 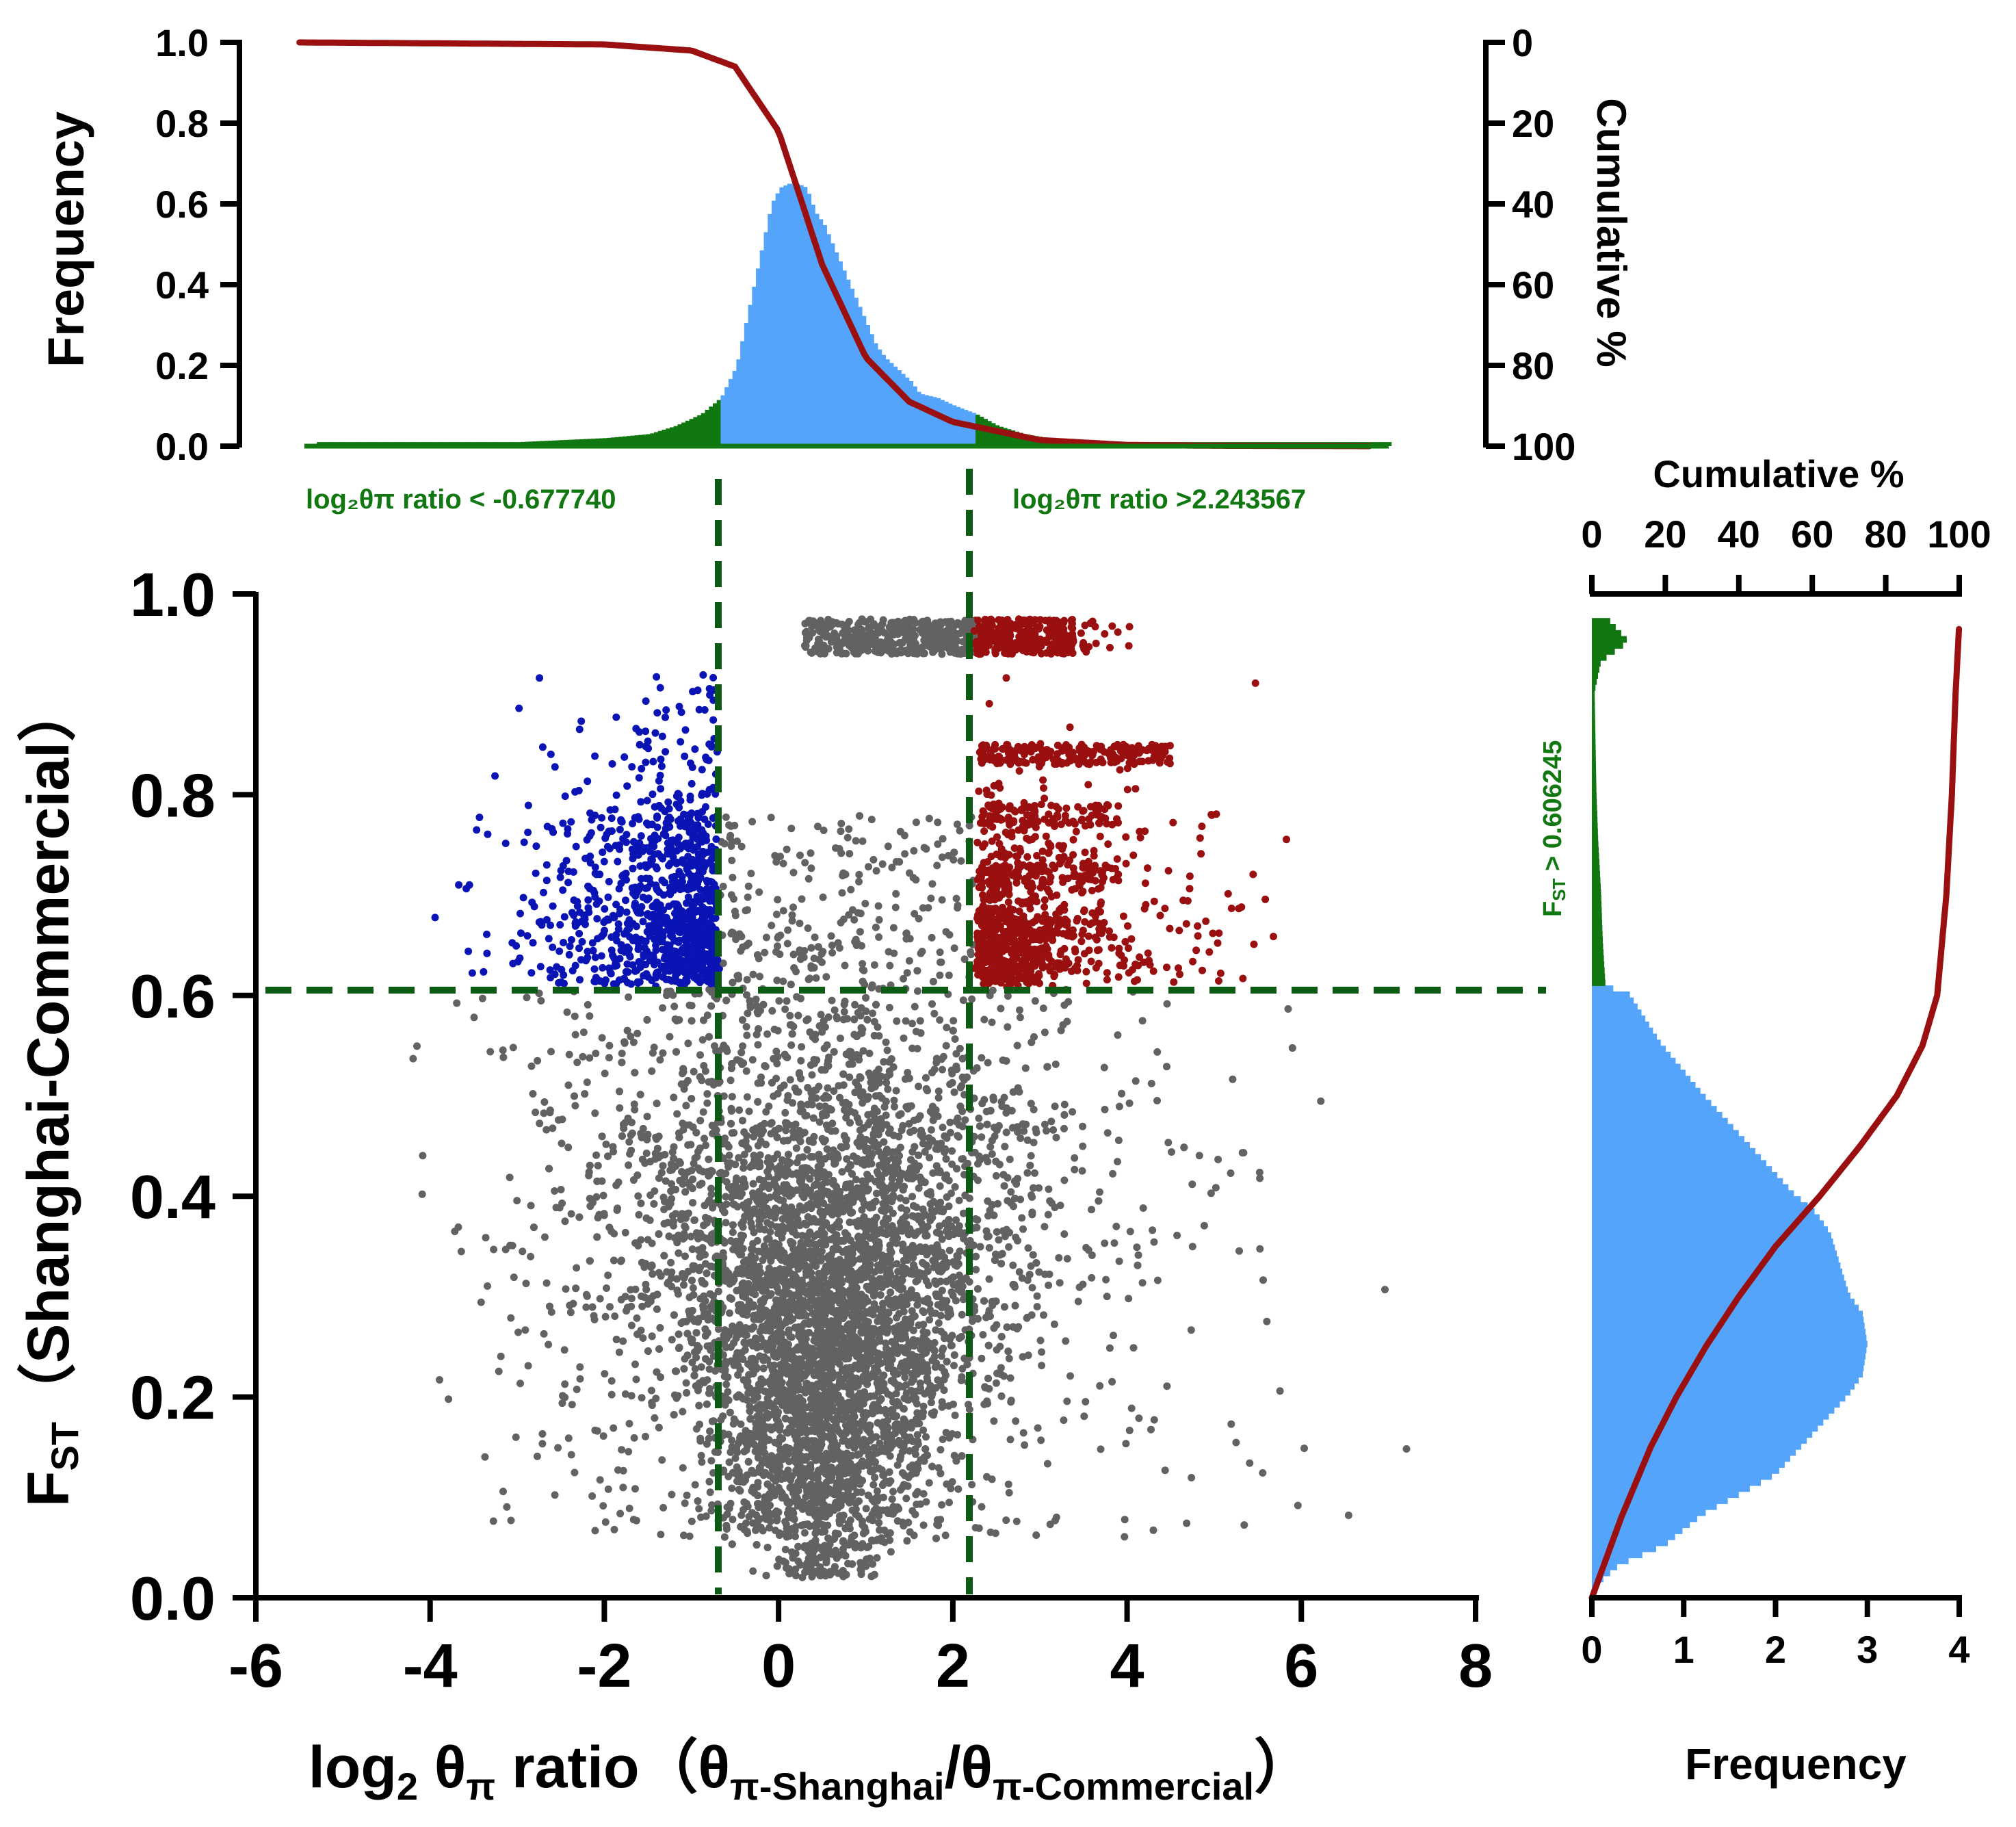 What do you see at coordinates (1533, 204) in the screenshot?
I see `top-right-tick-label: 40` at bounding box center [1533, 204].